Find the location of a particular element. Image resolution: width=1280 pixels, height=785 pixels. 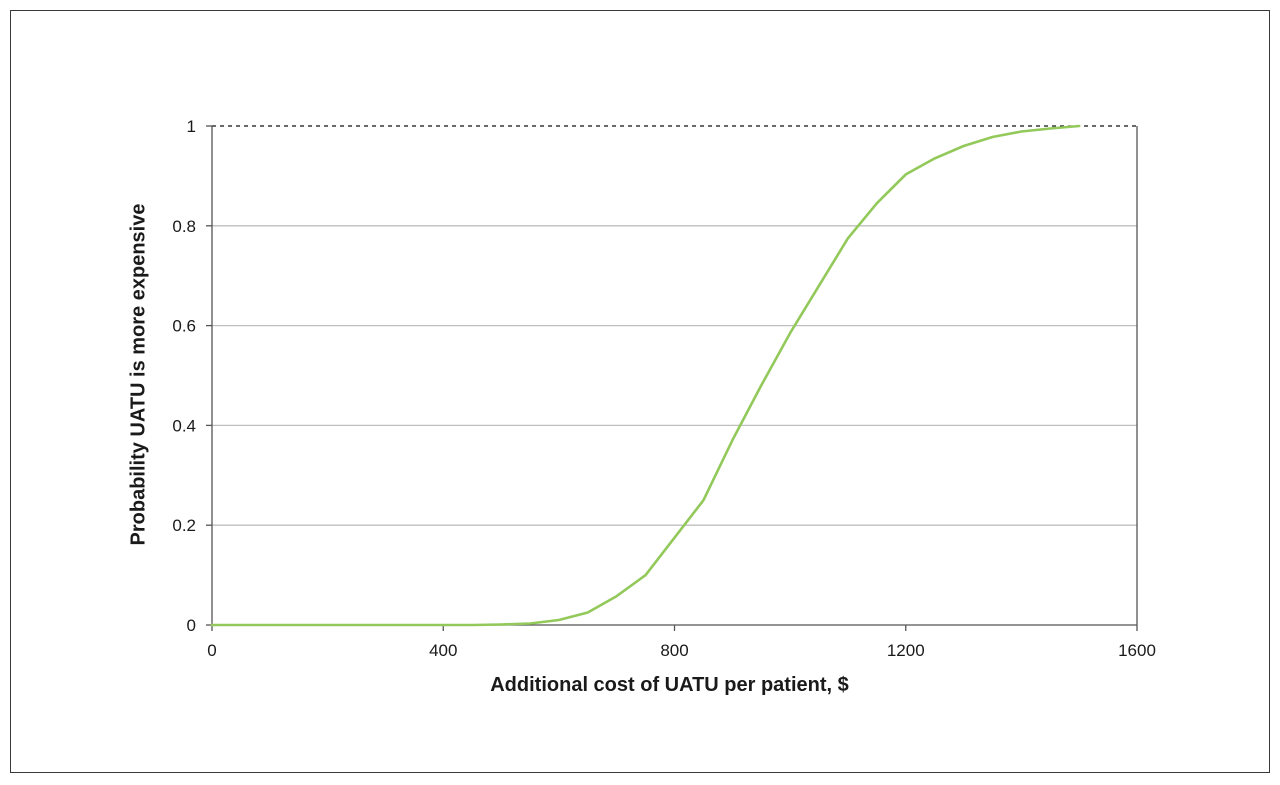

y-axis-title: Probability UATU is more expensive is located at coordinates (138, 375).